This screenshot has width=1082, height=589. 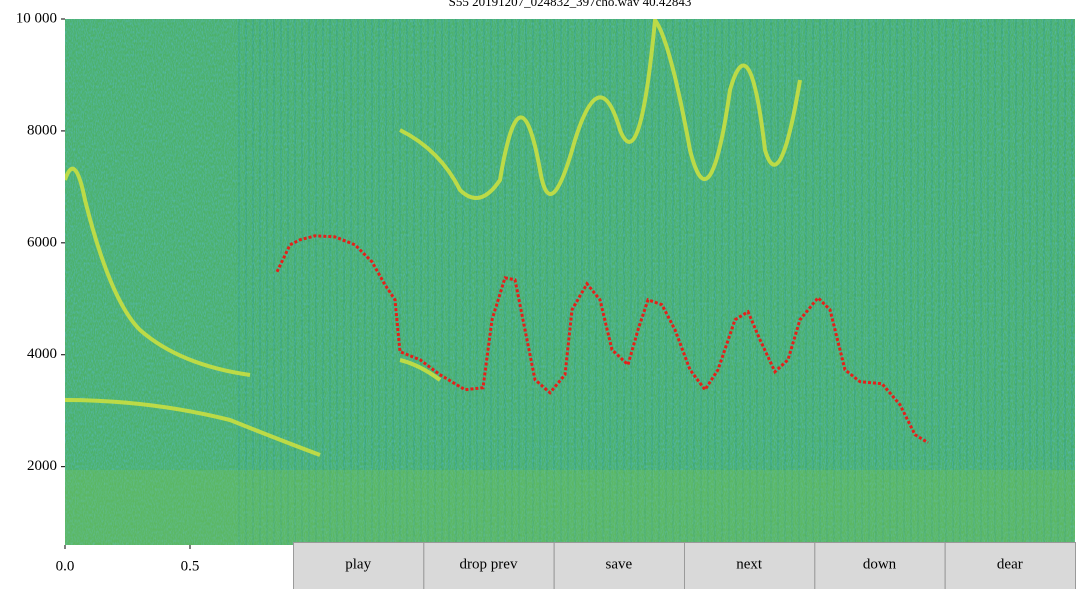 What do you see at coordinates (65, 566) in the screenshot?
I see `x-tick-label: 0.0` at bounding box center [65, 566].